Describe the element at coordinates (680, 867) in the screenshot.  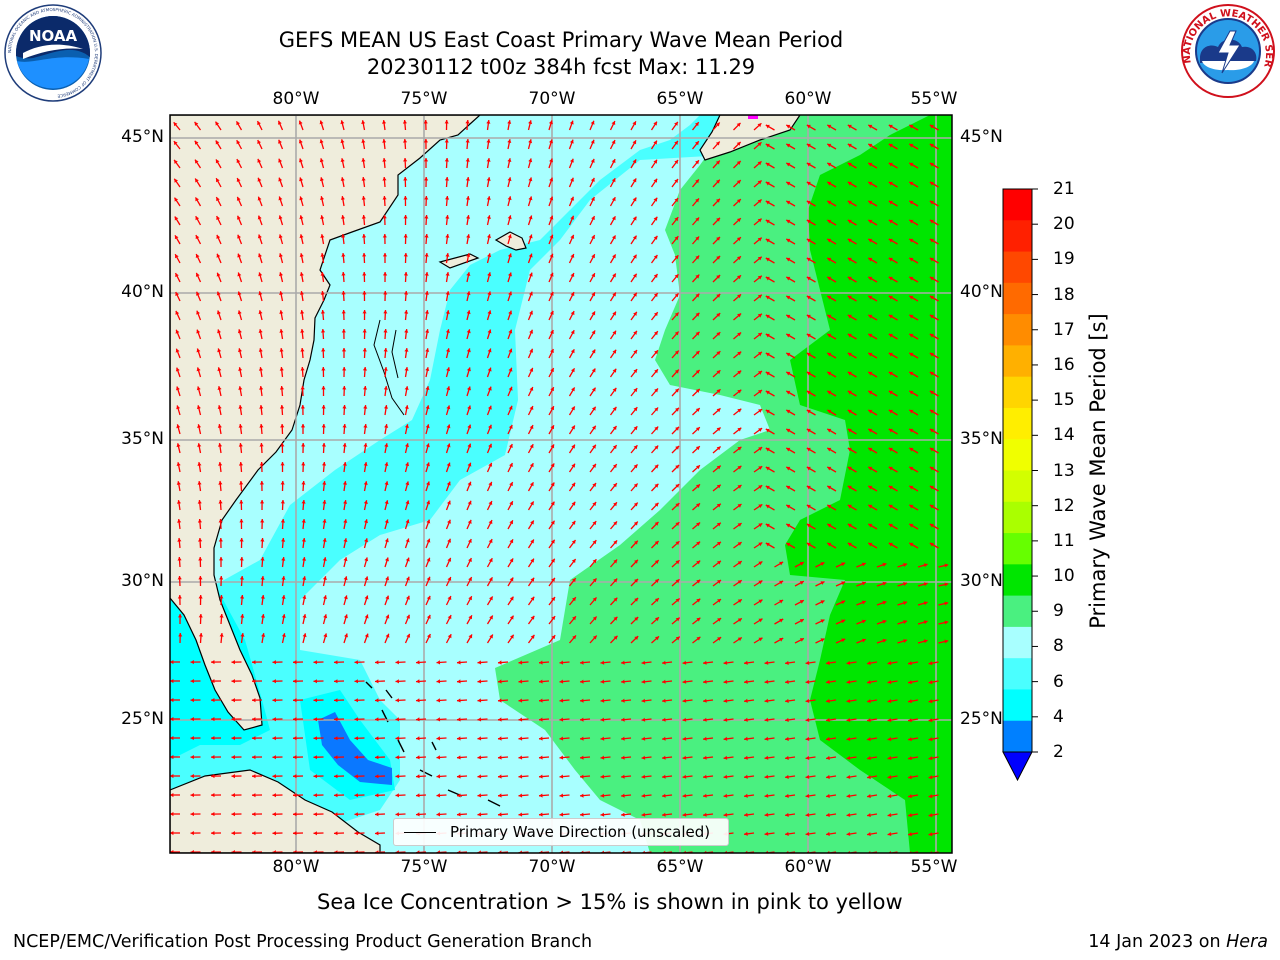
I see `lon-tick-bottom: 65°W` at that location.